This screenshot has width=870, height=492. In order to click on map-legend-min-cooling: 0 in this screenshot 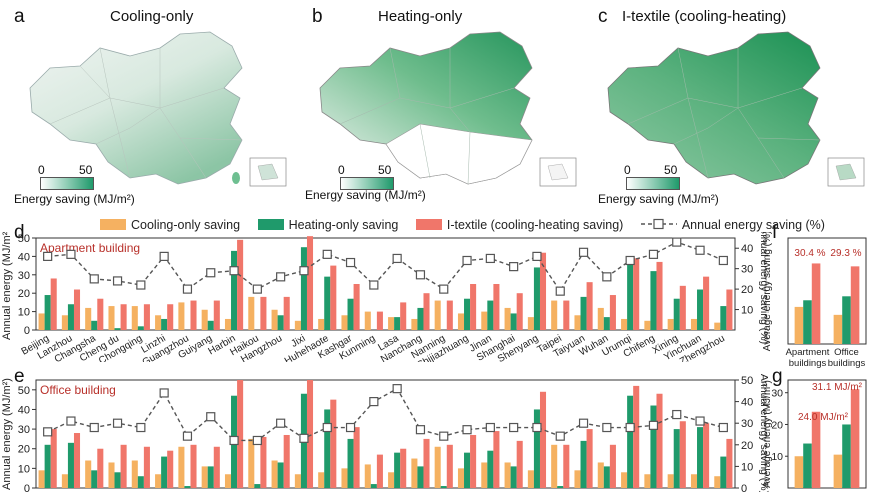, I will do `click(41, 170)`.